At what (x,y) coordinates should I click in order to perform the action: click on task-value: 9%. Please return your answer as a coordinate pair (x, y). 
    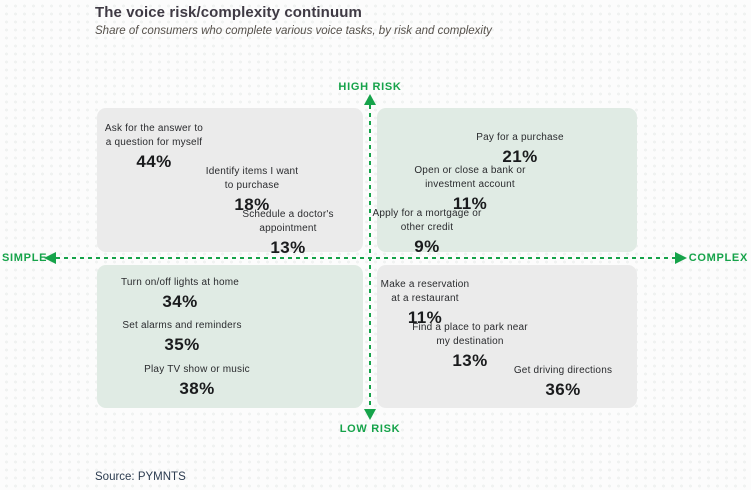
    Looking at the image, I should click on (427, 246).